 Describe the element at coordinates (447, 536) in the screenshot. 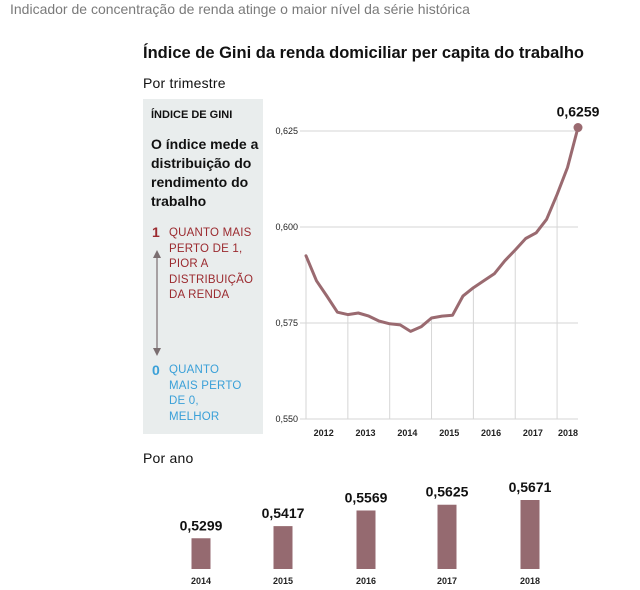

I see `bar-2017` at that location.